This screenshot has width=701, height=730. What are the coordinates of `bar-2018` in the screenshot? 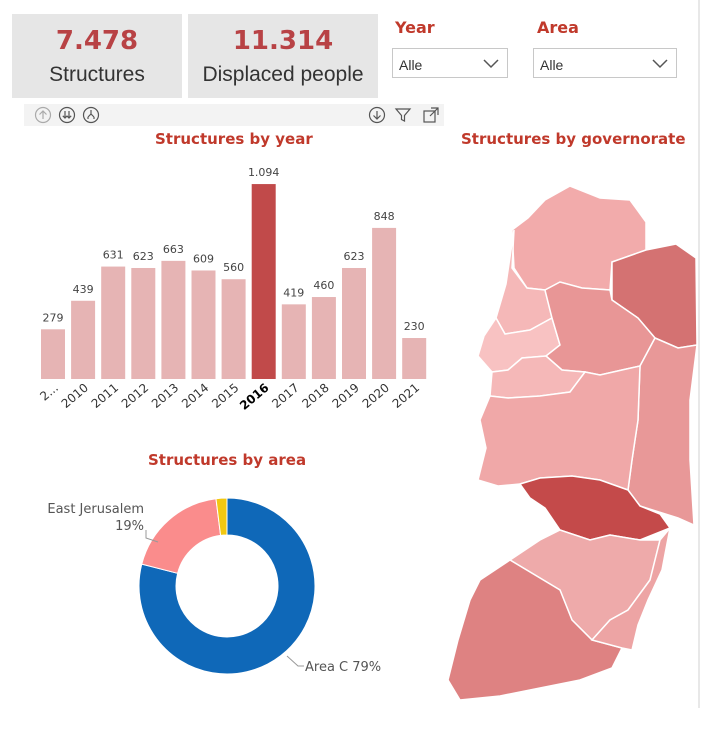 It's located at (323, 338).